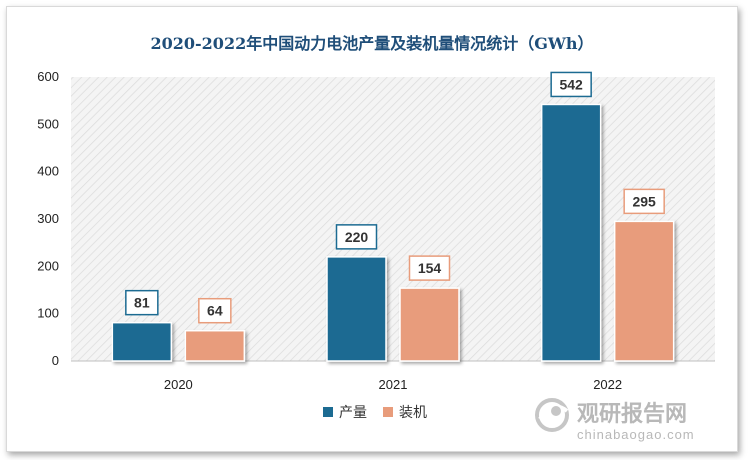  What do you see at coordinates (48, 313) in the screenshot?
I see `y-tick-label: 100` at bounding box center [48, 313].